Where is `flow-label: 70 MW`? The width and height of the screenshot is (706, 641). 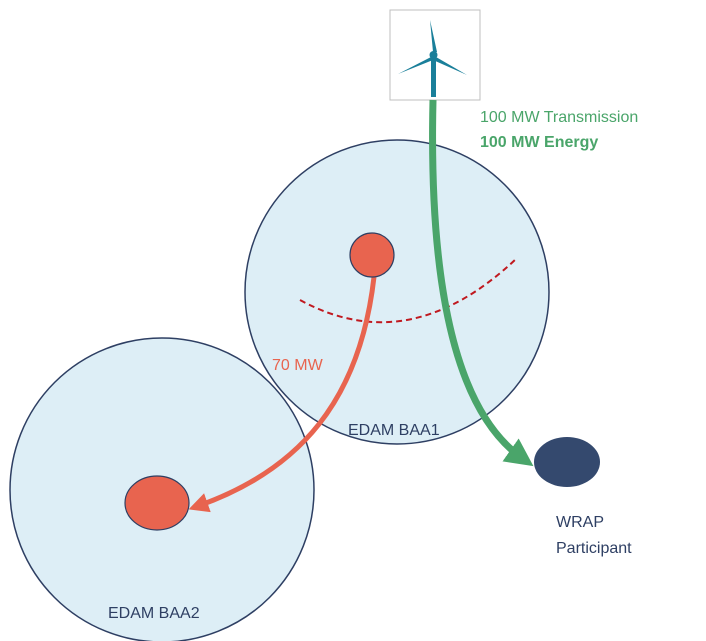 flow-label: 70 MW is located at coordinates (298, 365).